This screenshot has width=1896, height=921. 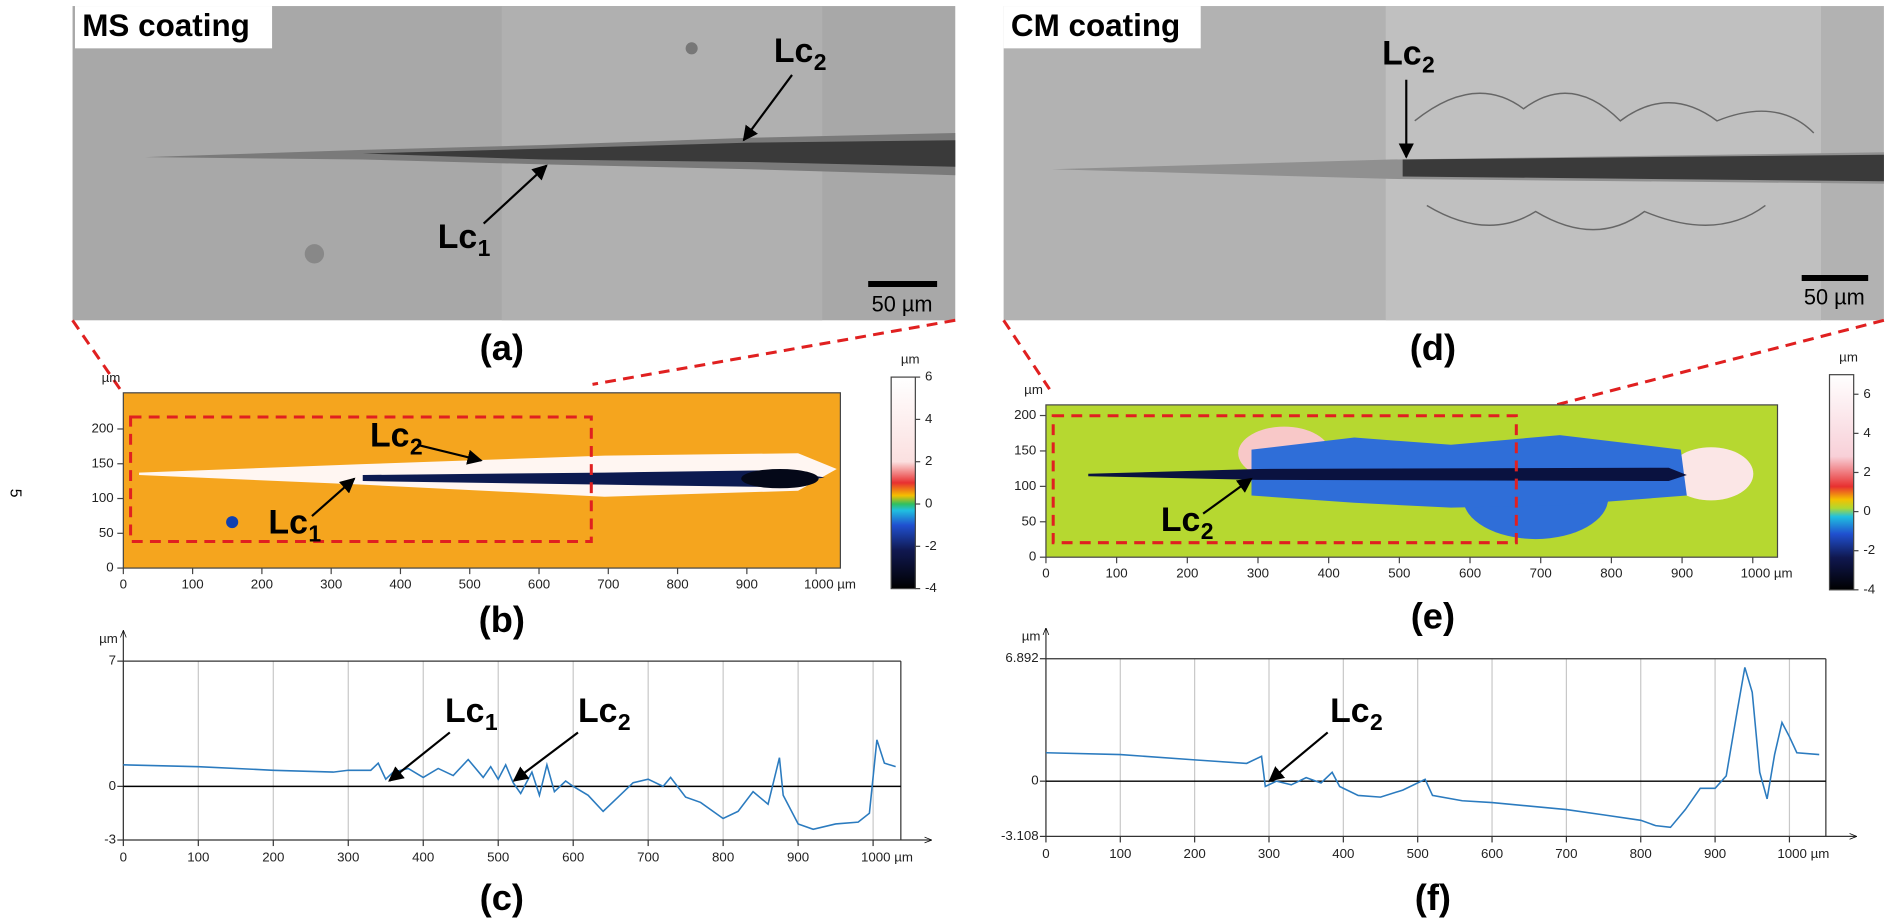 What do you see at coordinates (1284, 479) in the screenshot?
I see `roi` at bounding box center [1284, 479].